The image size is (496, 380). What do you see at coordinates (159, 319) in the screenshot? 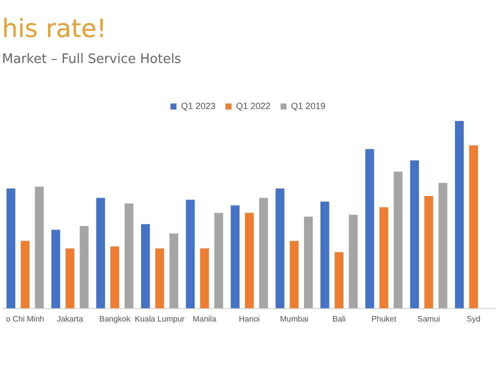
I see `x-tick-label: Kuala Lumpur` at bounding box center [159, 319].